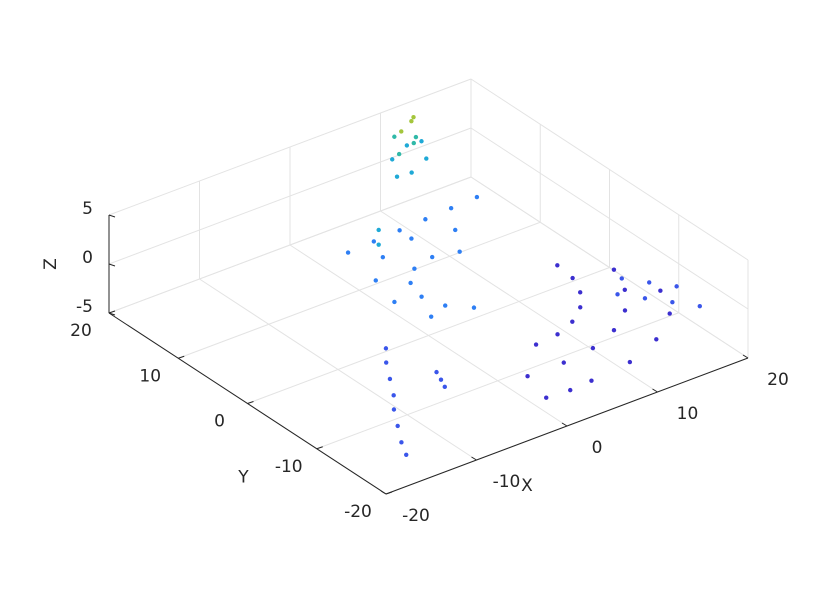  What do you see at coordinates (87, 209) in the screenshot?
I see `z-tick-label: 5` at bounding box center [87, 209].